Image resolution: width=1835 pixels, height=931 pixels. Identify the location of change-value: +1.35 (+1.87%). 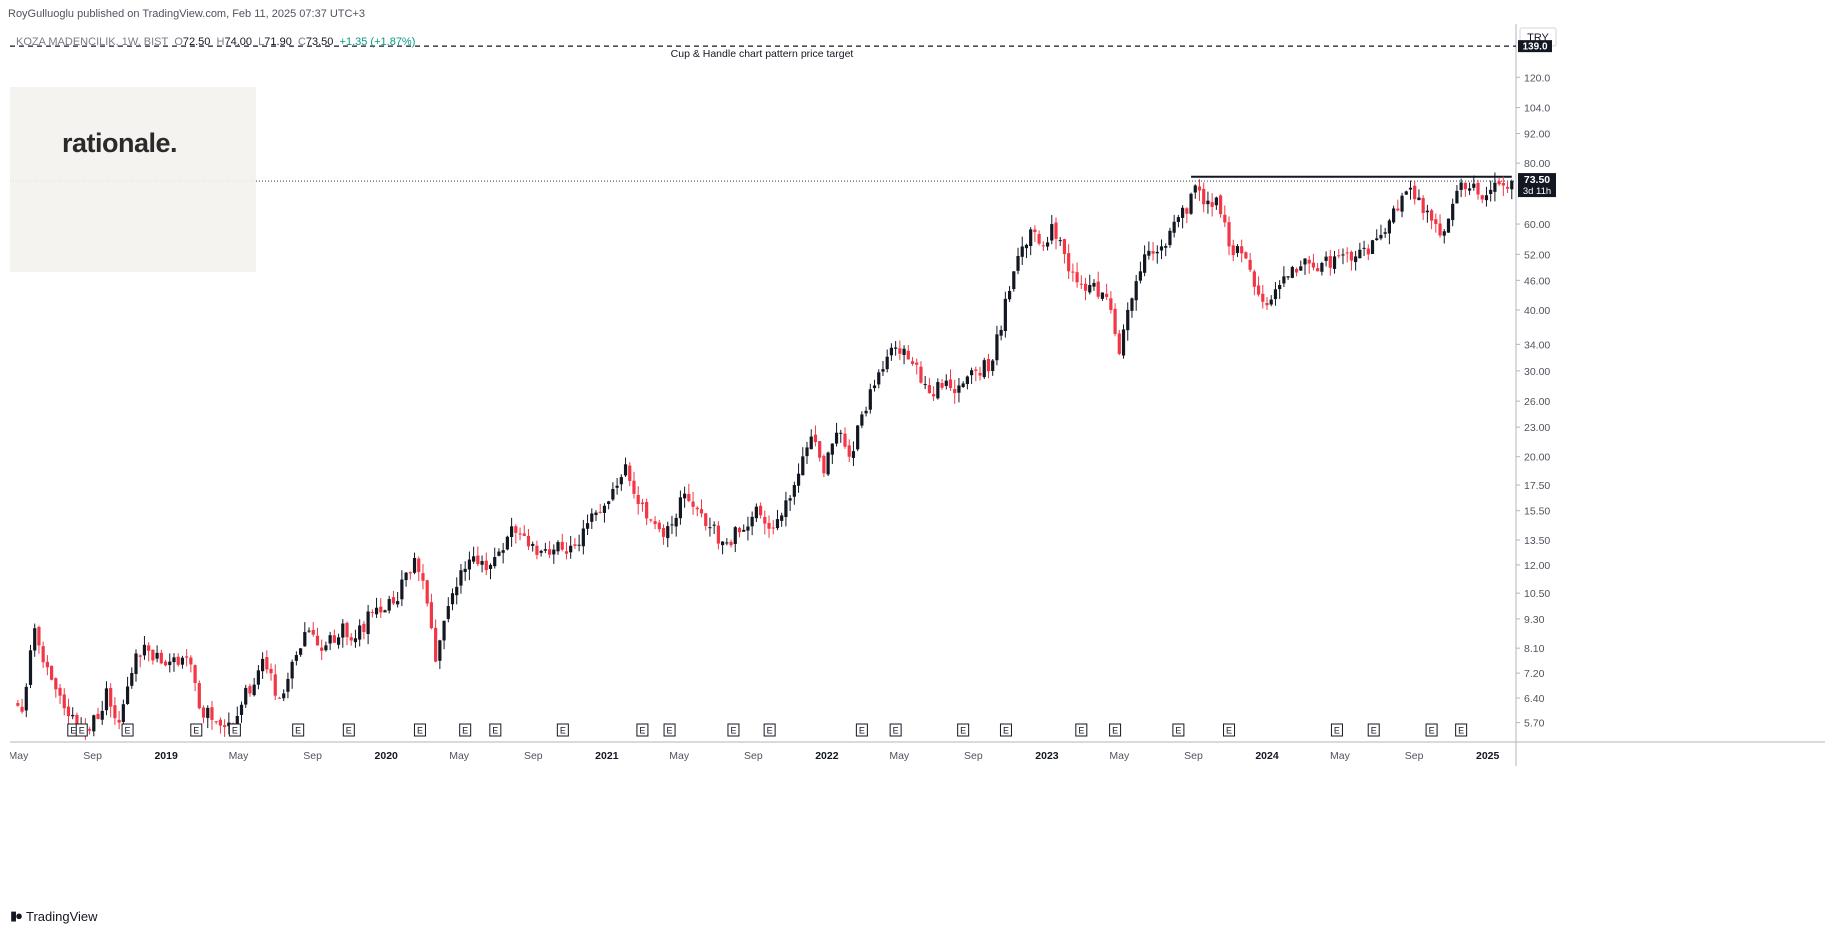
(377, 42).